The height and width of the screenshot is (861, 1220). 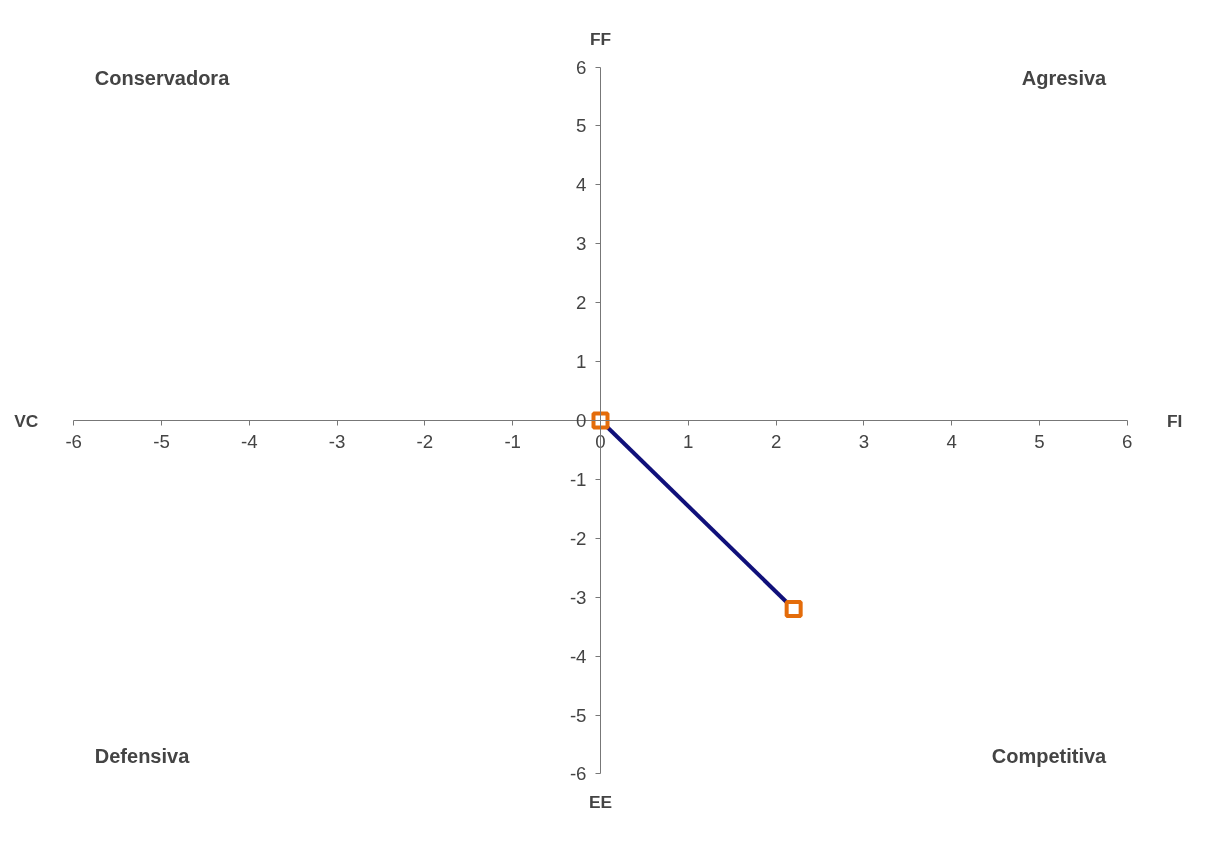 I want to click on y-tick-label: -4, so click(x=578, y=656).